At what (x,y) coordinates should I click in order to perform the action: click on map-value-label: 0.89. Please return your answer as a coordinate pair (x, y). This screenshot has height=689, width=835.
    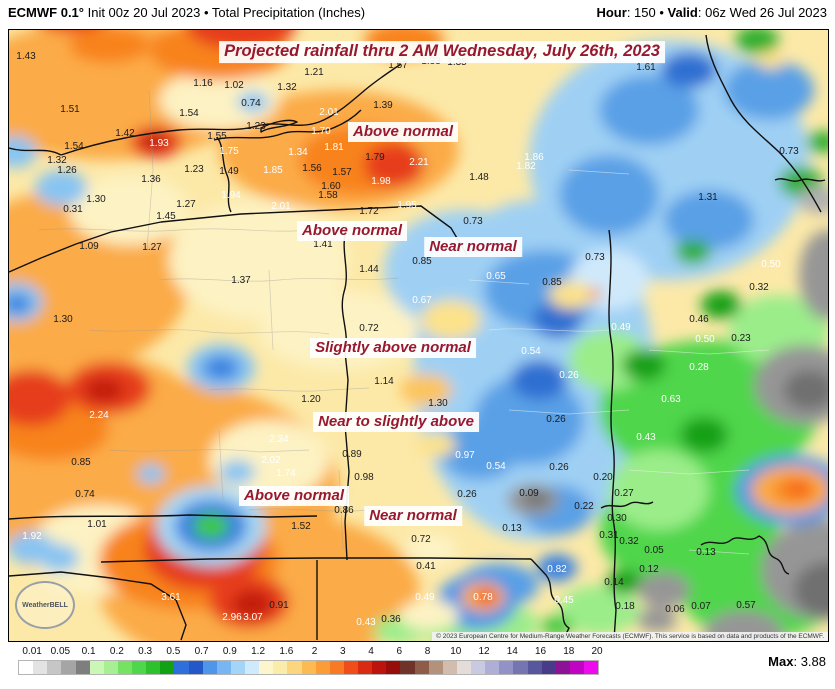
    Looking at the image, I should click on (352, 454).